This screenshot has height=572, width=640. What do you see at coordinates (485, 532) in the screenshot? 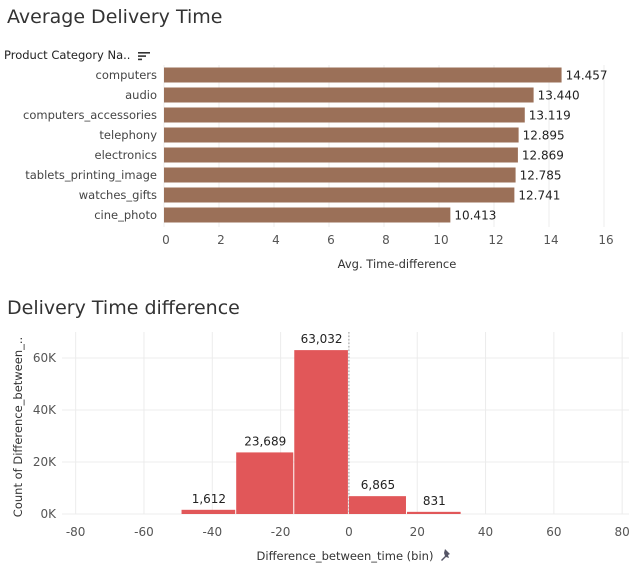
I see `x-tick-label: 40` at bounding box center [485, 532].